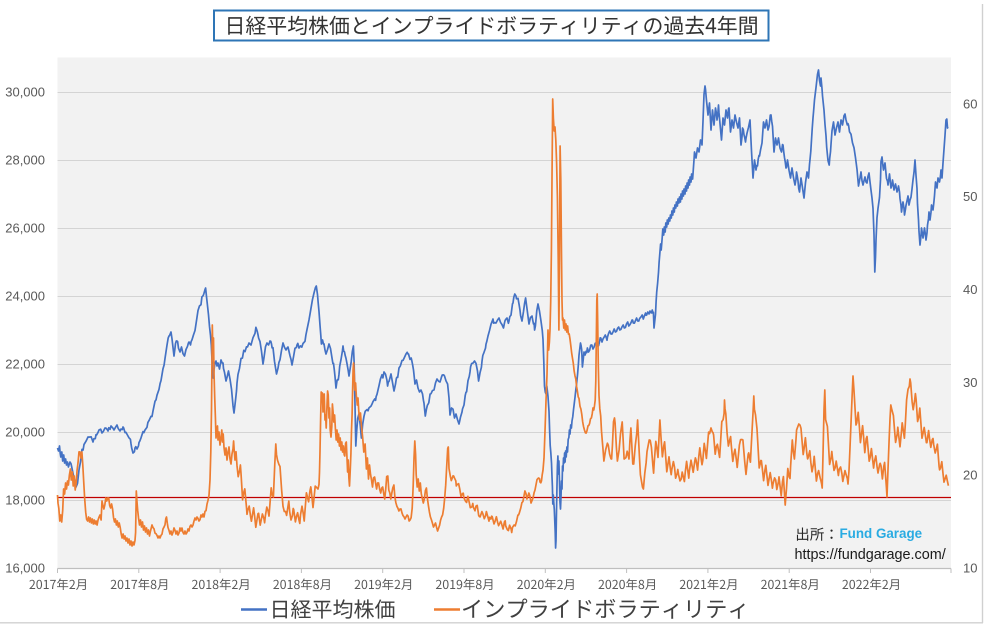 The height and width of the screenshot is (630, 984). What do you see at coordinates (970, 289) in the screenshot?
I see `svg-text: 40` at bounding box center [970, 289].